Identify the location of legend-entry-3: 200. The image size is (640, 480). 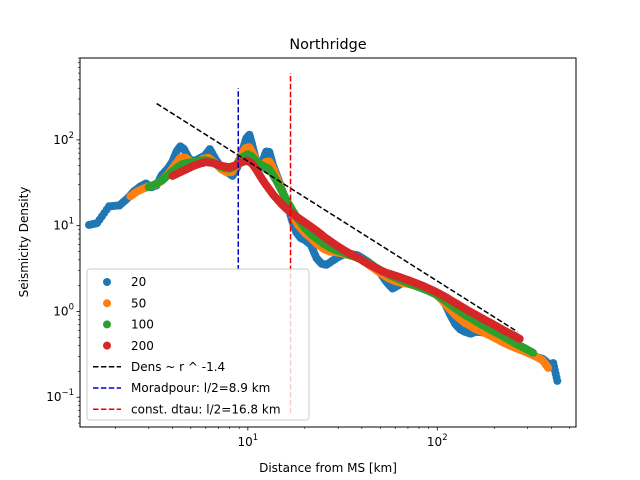
(128, 346).